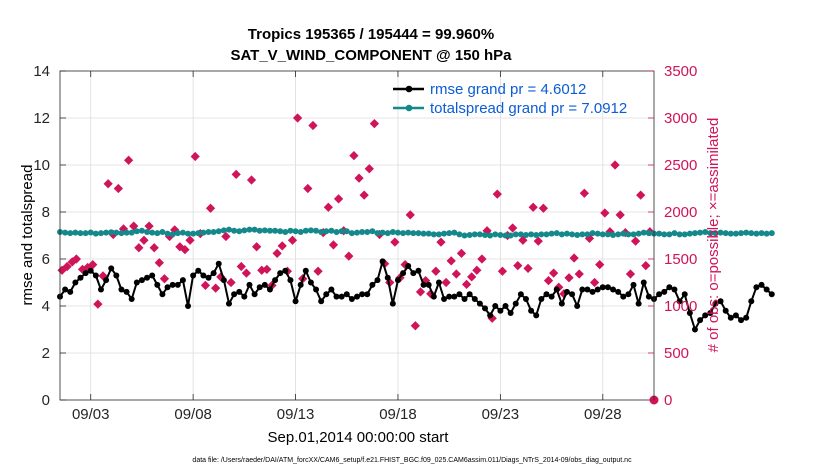 The image size is (830, 470). I want to click on legend-marker-totalspread, so click(409, 108).